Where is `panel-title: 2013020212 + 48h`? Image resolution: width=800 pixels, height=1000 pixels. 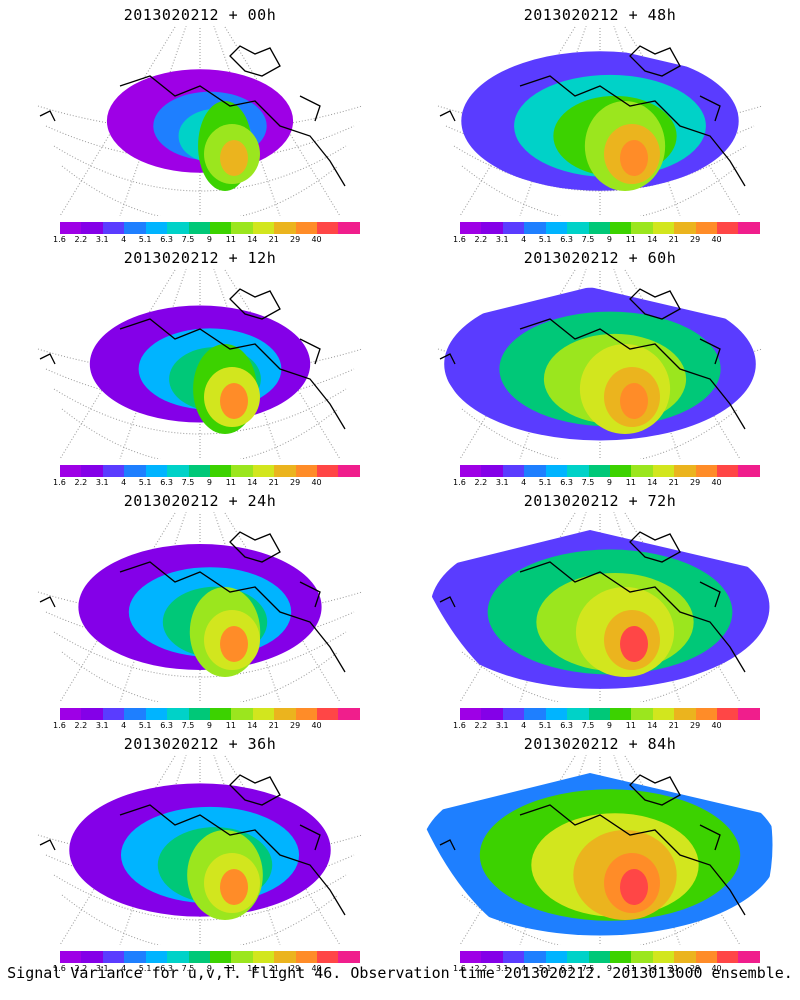
panel-title: 2013020212 + 48h is located at coordinates (600, 15).